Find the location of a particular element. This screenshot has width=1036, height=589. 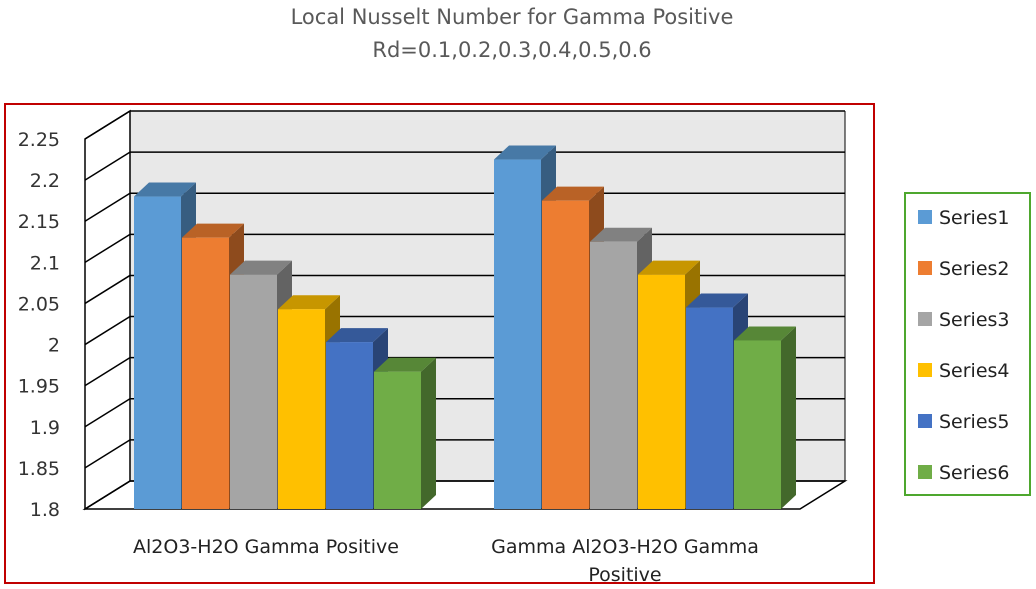

y-tick-label: 2.05 is located at coordinates (39, 304).